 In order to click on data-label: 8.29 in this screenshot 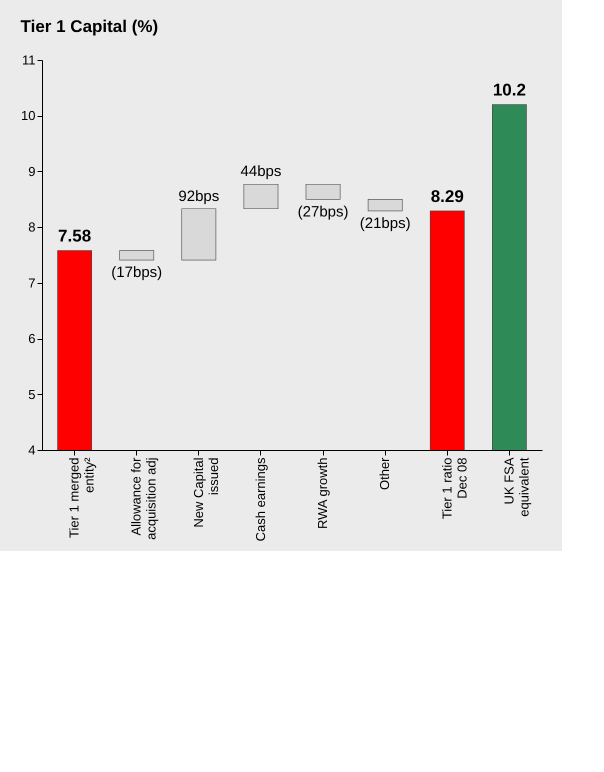, I will do `click(447, 196)`.